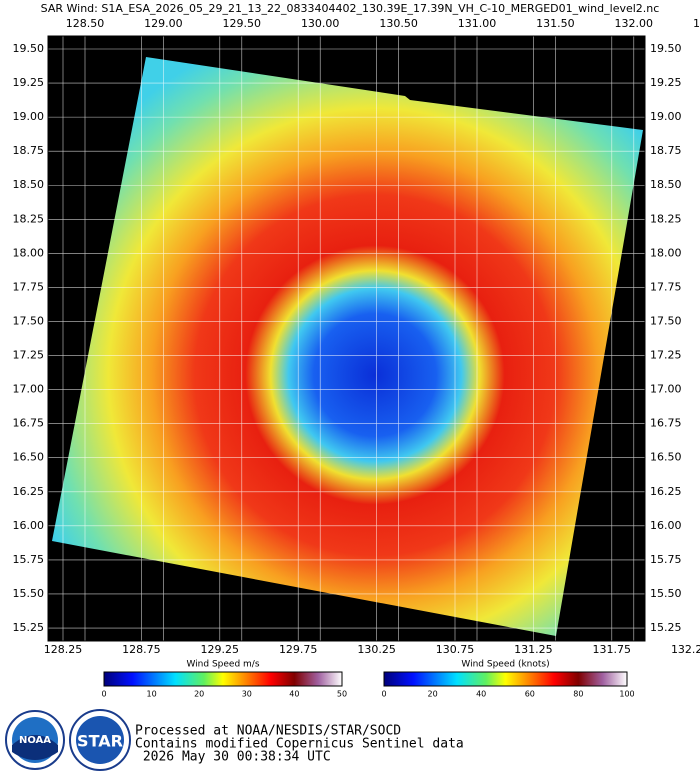 This screenshot has width=700, height=777. I want to click on colorbar-title: Wind Speed (knots), so click(505, 665).